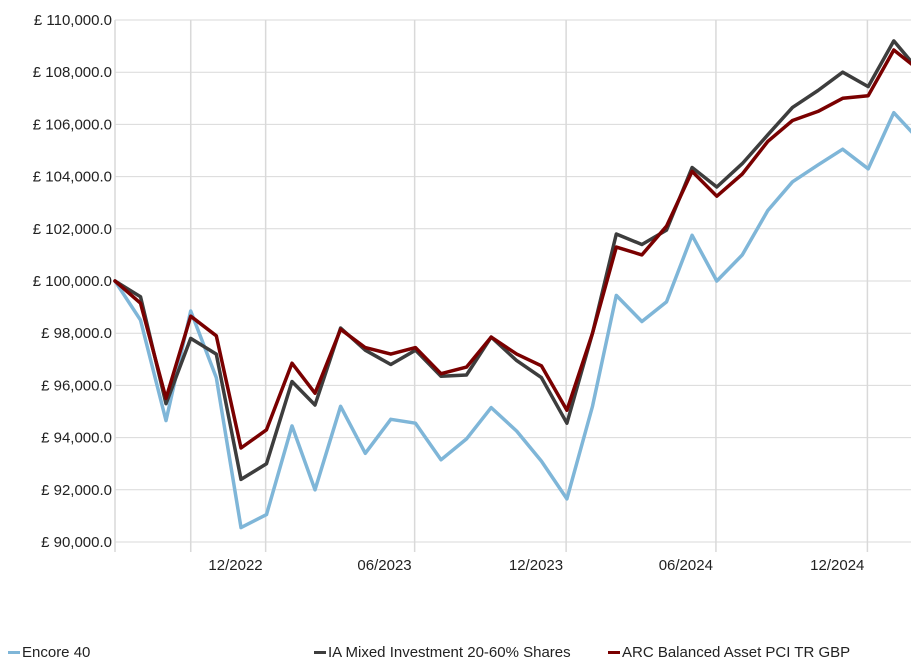  Describe the element at coordinates (56, 652) in the screenshot. I see `legend-label-encore-40: Encore 40` at that location.